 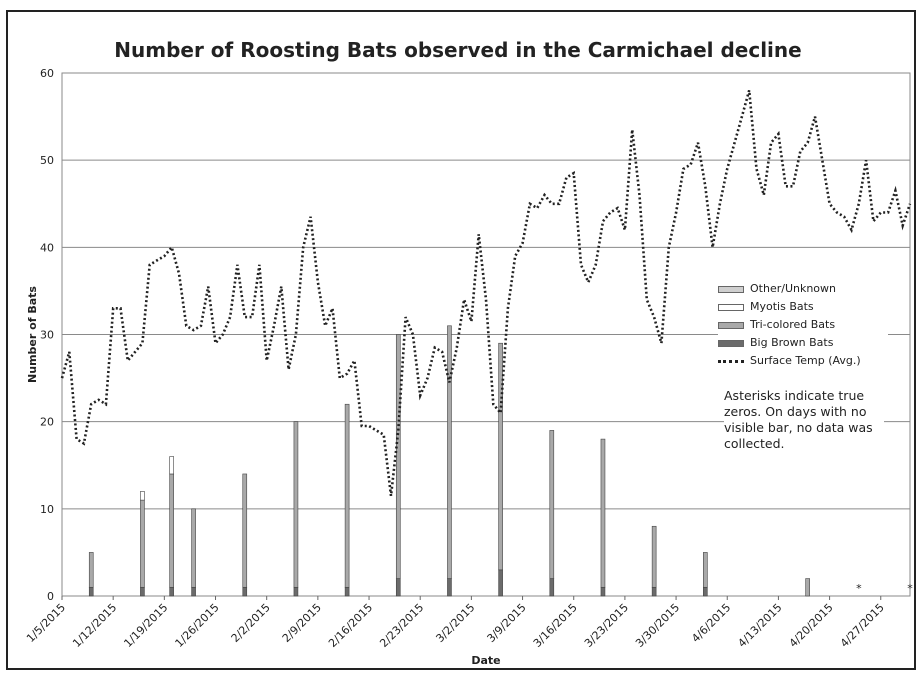 I want to click on y-tick-label: 10, so click(x=47, y=509).